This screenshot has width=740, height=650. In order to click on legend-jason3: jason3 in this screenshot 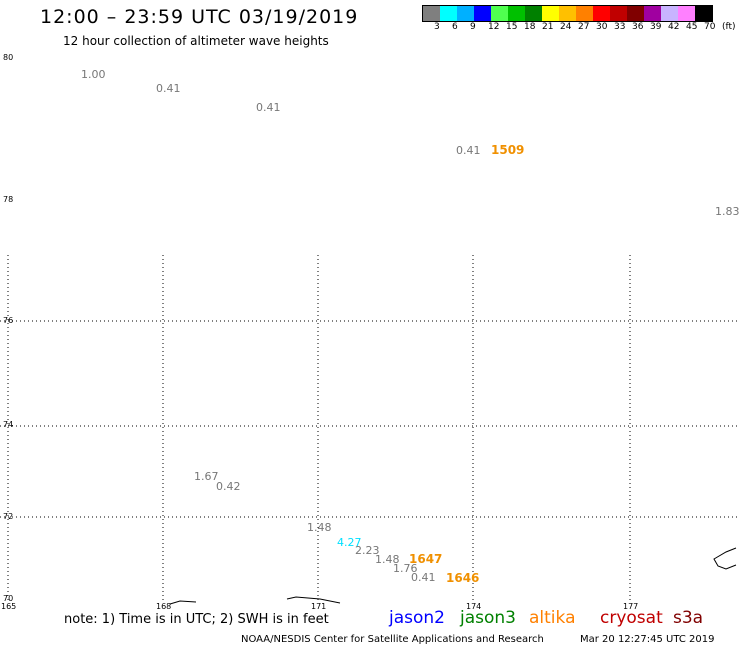, I will do `click(488, 618)`.